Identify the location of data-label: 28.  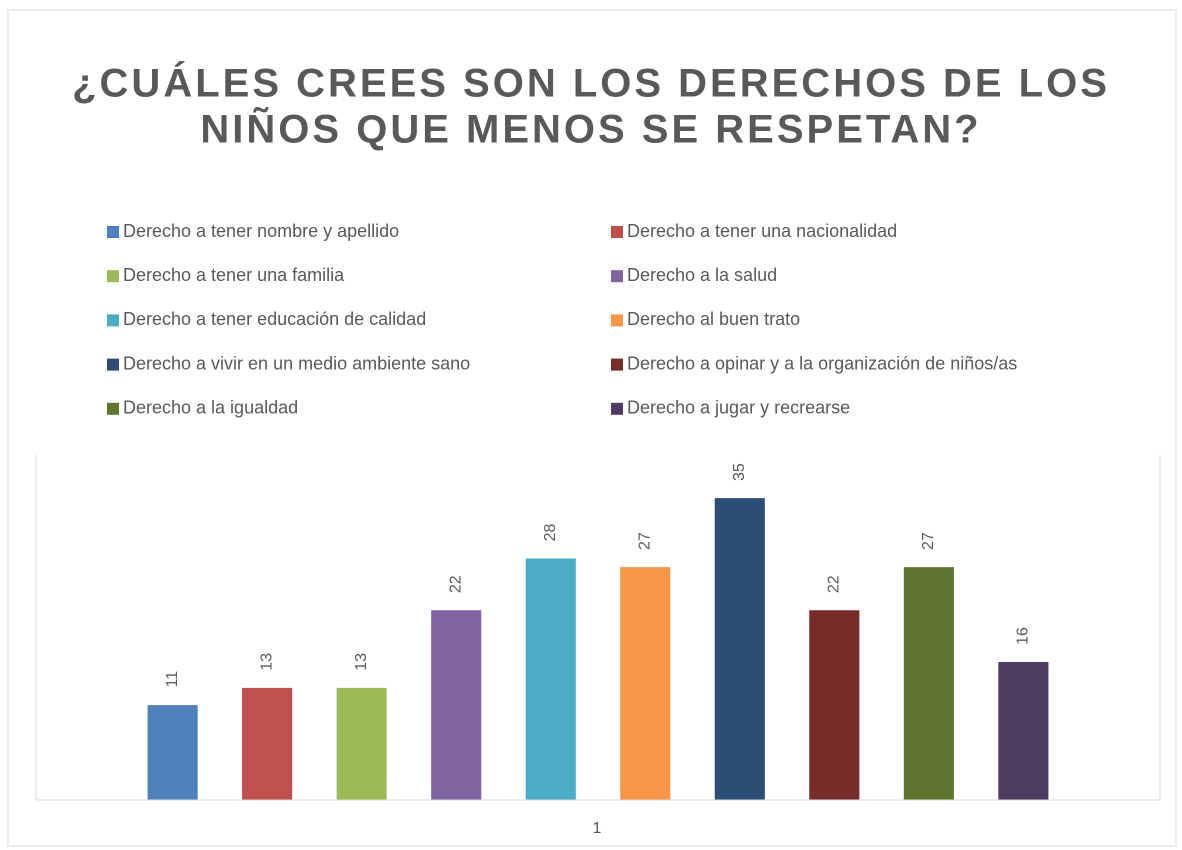
(550, 533).